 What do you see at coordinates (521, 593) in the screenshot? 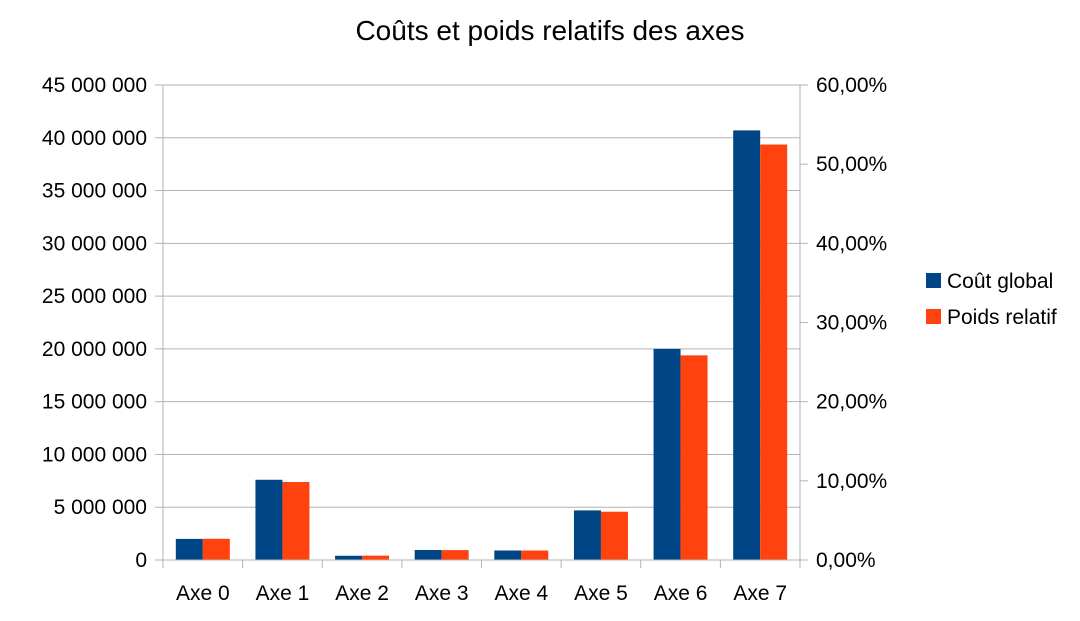
I see `x-axis-tick-label: Axe 4` at bounding box center [521, 593].